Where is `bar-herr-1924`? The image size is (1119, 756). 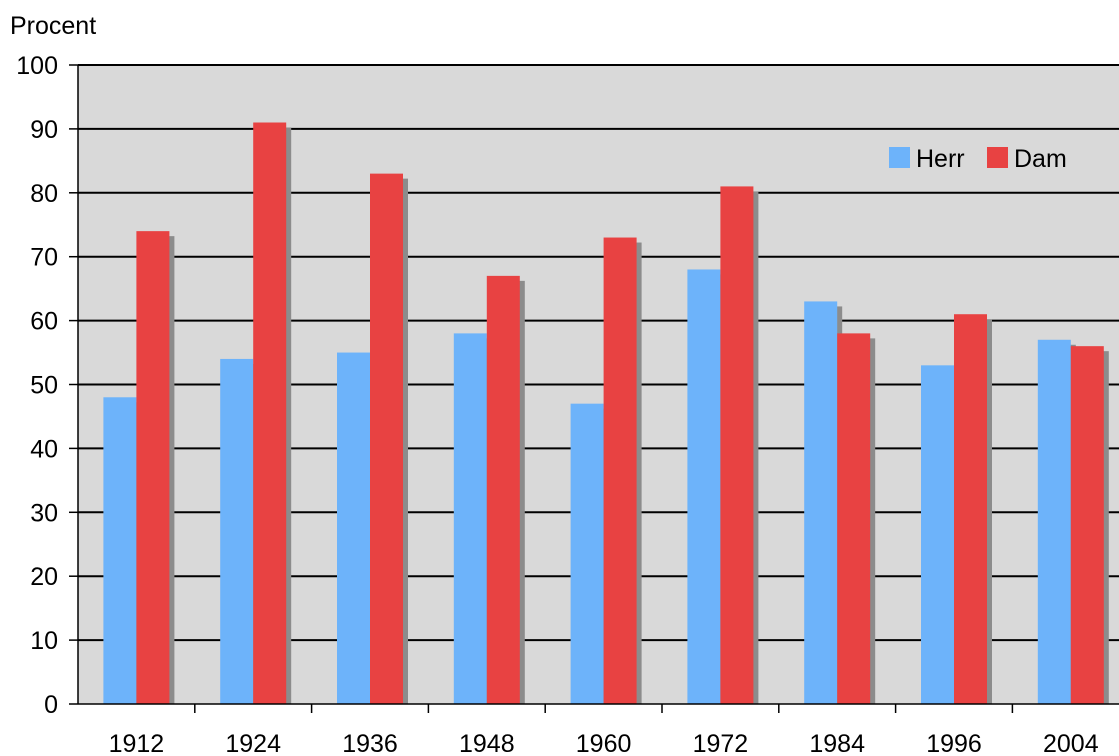
bar-herr-1924 is located at coordinates (237, 531).